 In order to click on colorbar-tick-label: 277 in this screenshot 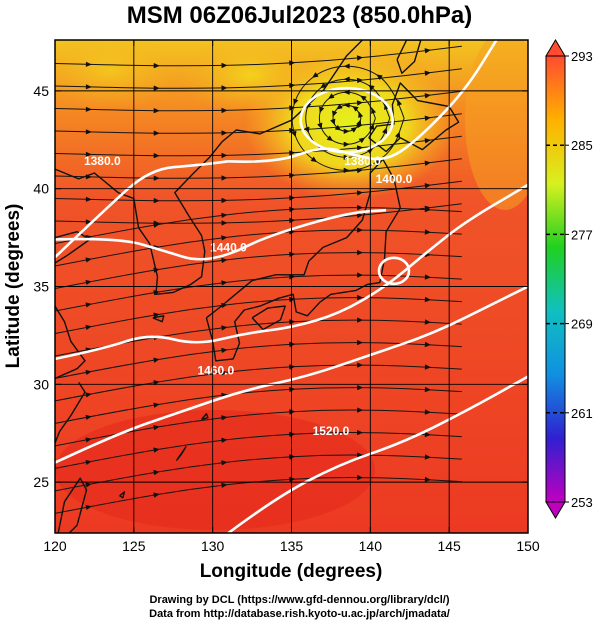, I will do `click(582, 234)`.